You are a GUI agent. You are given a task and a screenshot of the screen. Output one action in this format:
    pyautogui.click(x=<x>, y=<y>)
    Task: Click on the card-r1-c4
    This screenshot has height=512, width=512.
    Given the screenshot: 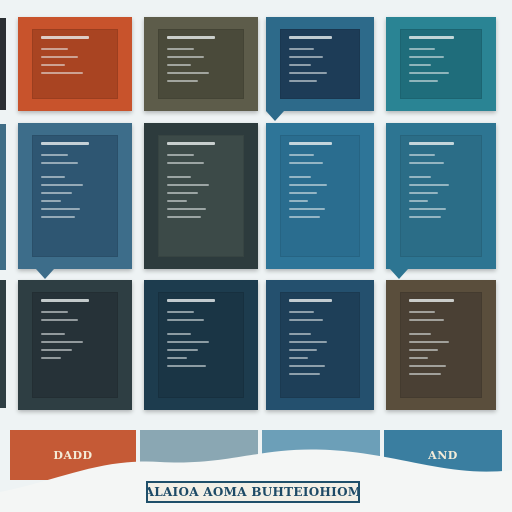 What is the action you would take?
    pyautogui.click(x=441, y=64)
    